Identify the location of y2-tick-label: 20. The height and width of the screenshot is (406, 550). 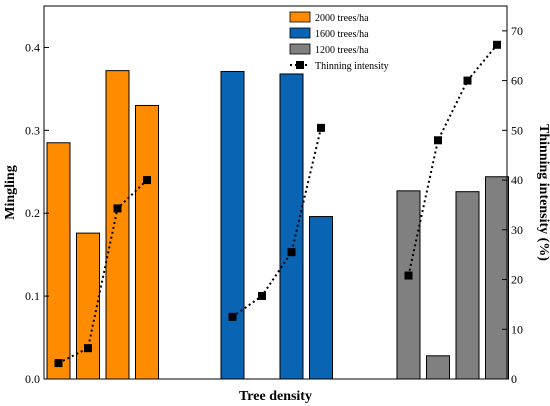
(517, 280).